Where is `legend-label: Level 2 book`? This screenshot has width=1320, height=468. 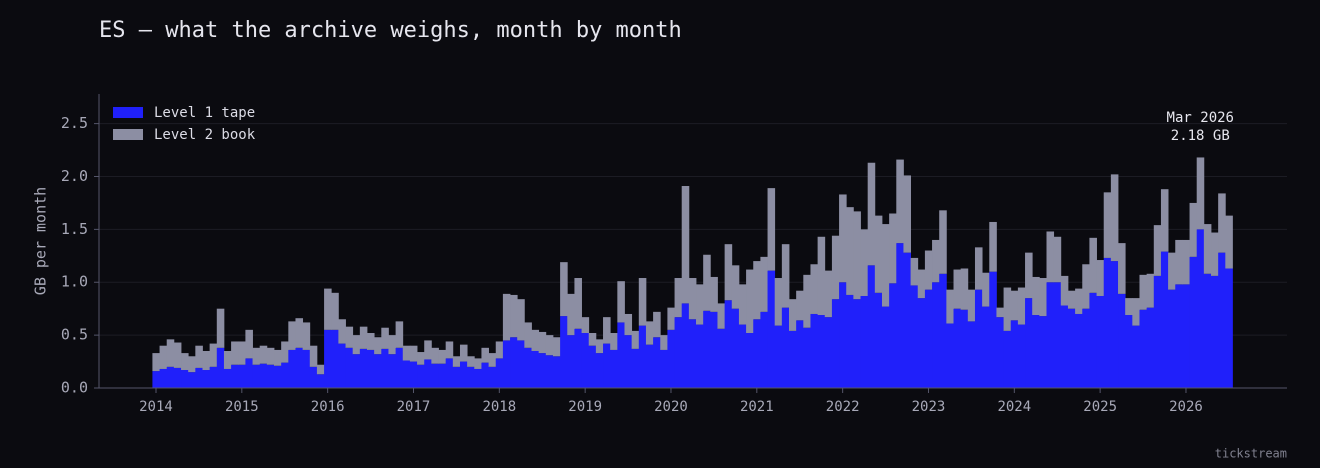 legend-label: Level 2 book is located at coordinates (205, 135).